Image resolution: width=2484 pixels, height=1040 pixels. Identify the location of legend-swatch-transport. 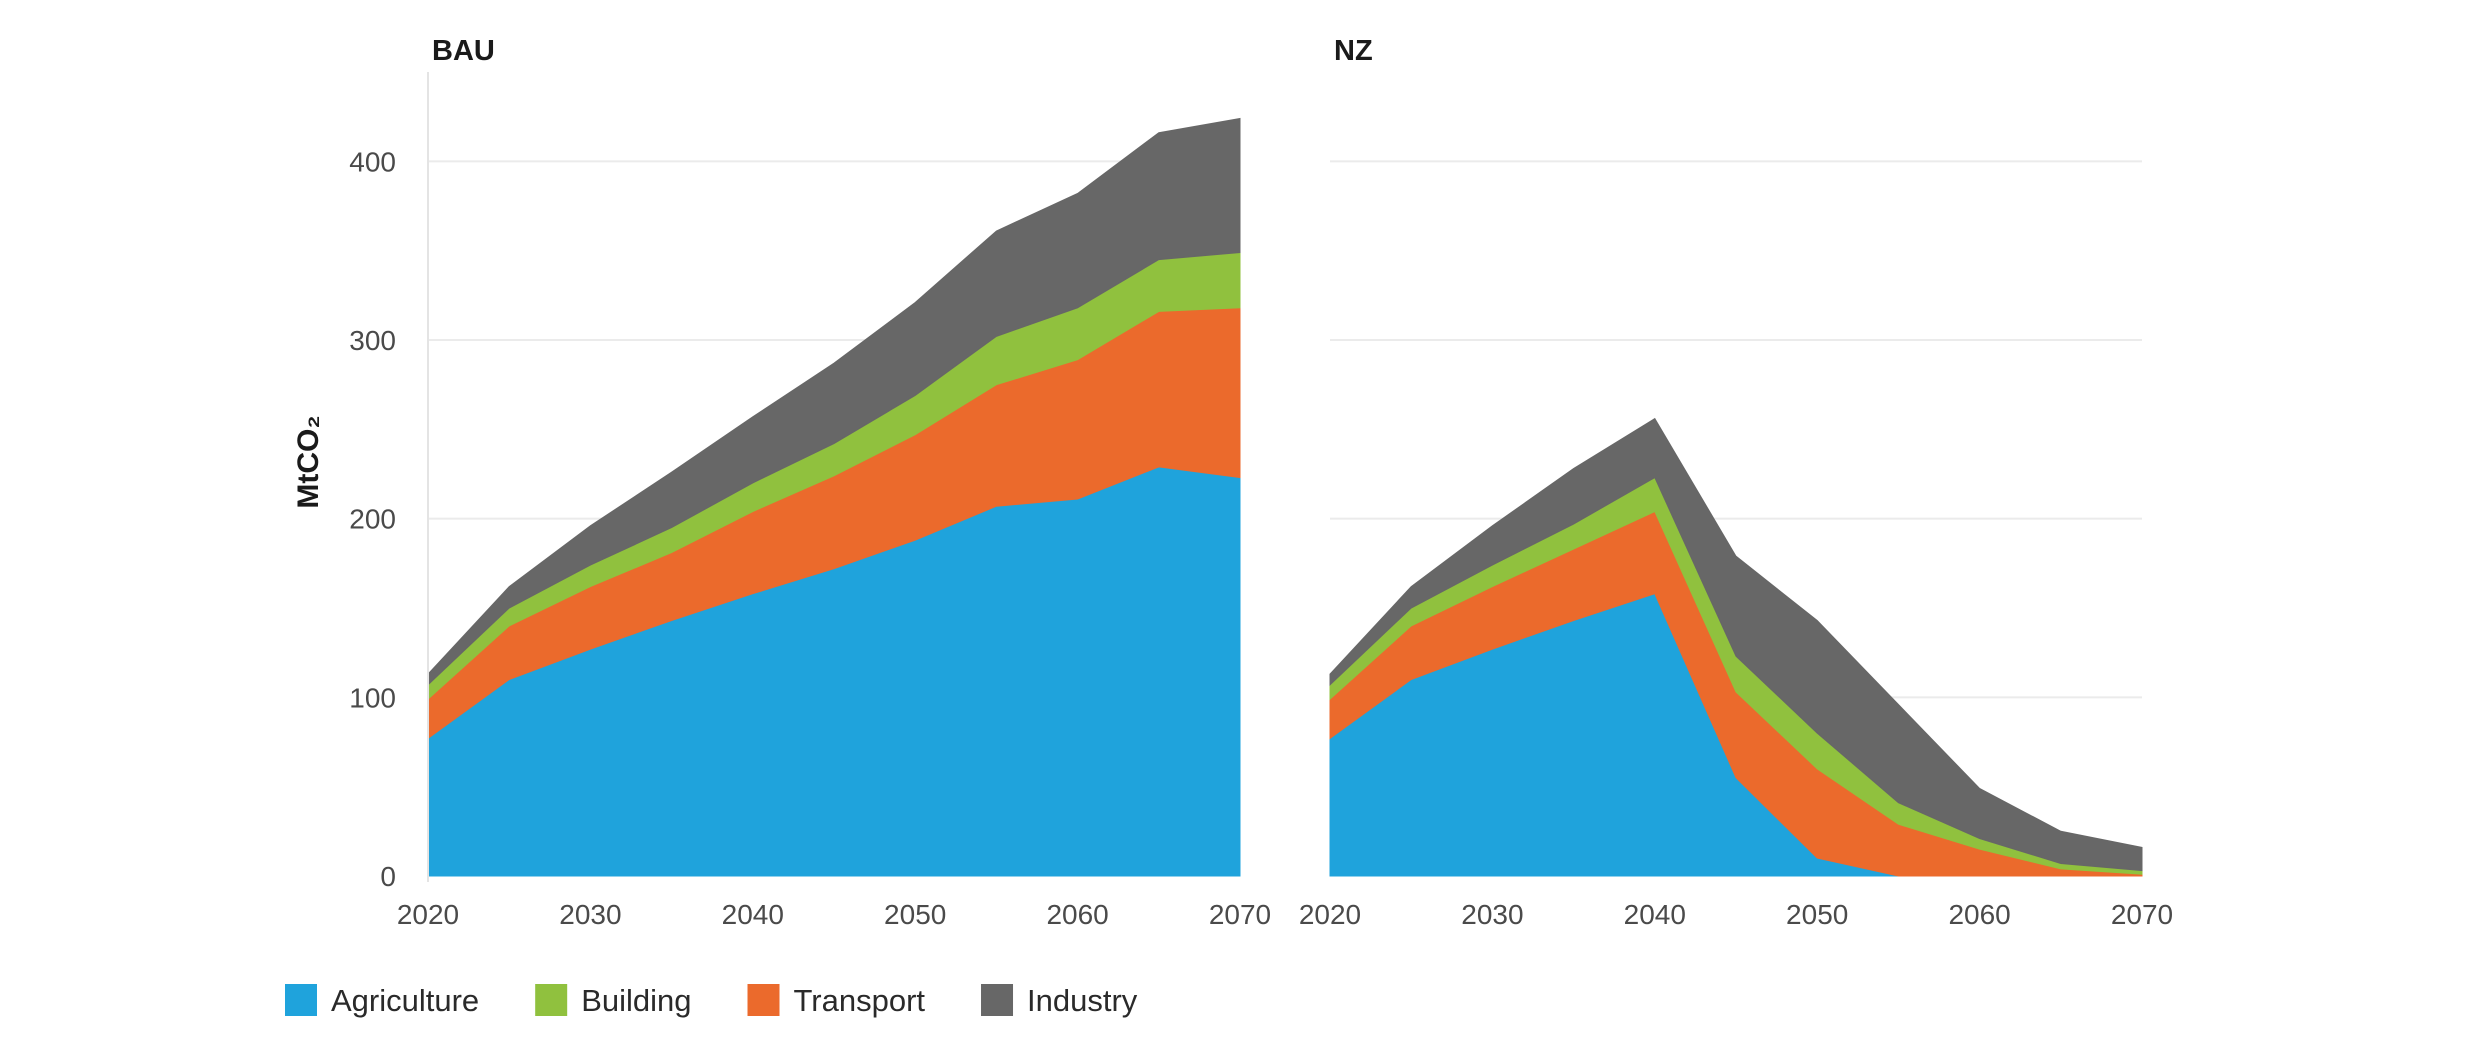
(763, 1000).